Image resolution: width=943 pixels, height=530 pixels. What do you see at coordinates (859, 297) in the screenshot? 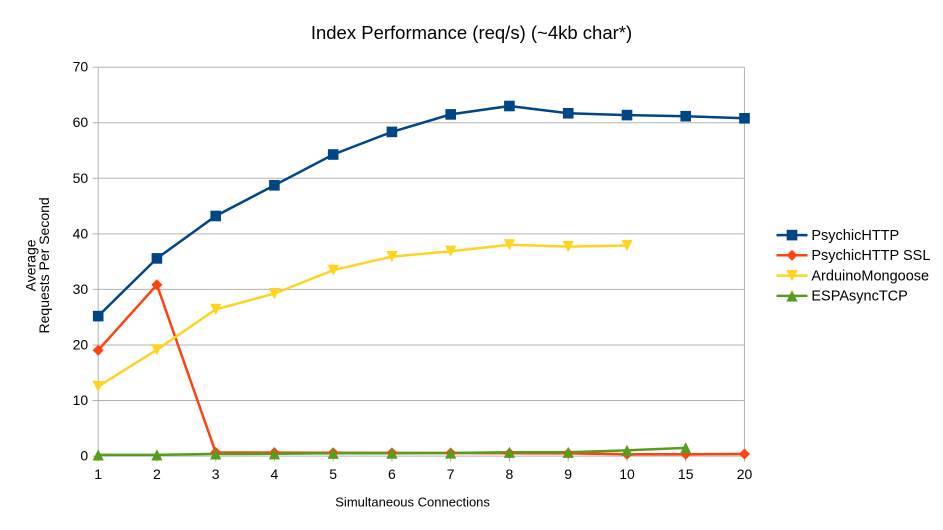
I see `svg-text: ESPAsyncTCP` at bounding box center [859, 297].